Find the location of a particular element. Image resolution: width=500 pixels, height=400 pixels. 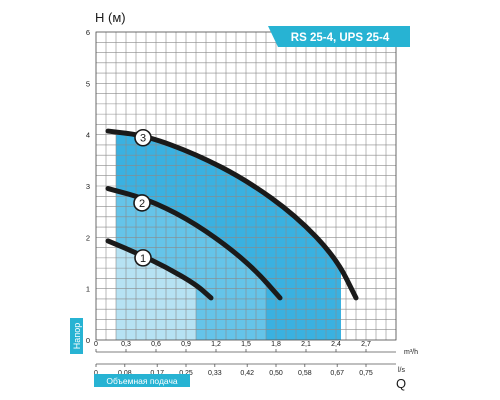

y-tick-label: 0 is located at coordinates (88, 340).